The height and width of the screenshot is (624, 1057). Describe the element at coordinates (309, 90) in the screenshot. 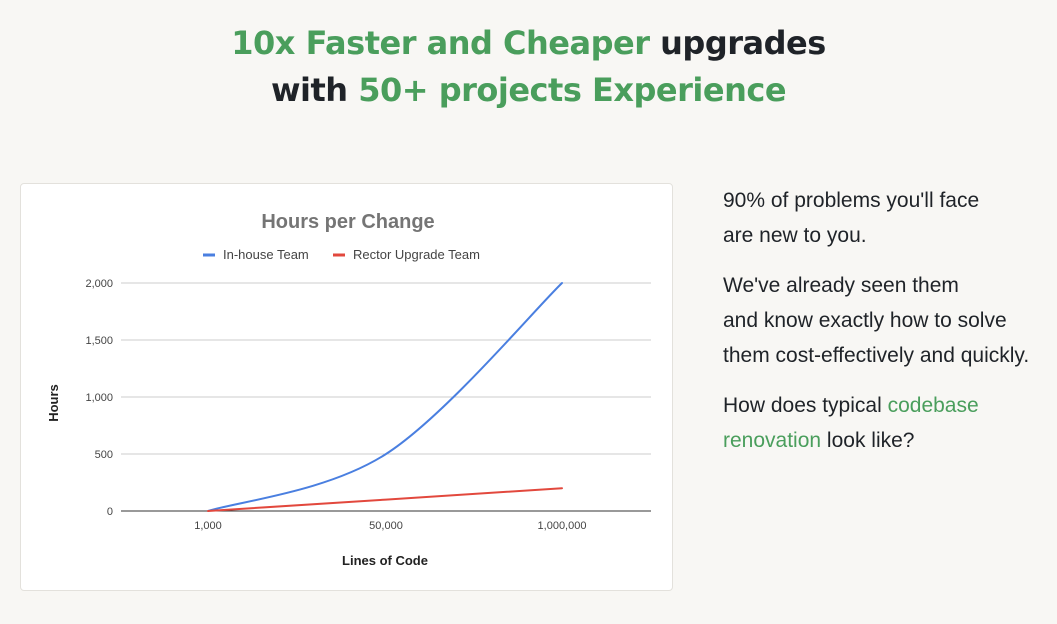

I see `headline-text-2: with` at that location.